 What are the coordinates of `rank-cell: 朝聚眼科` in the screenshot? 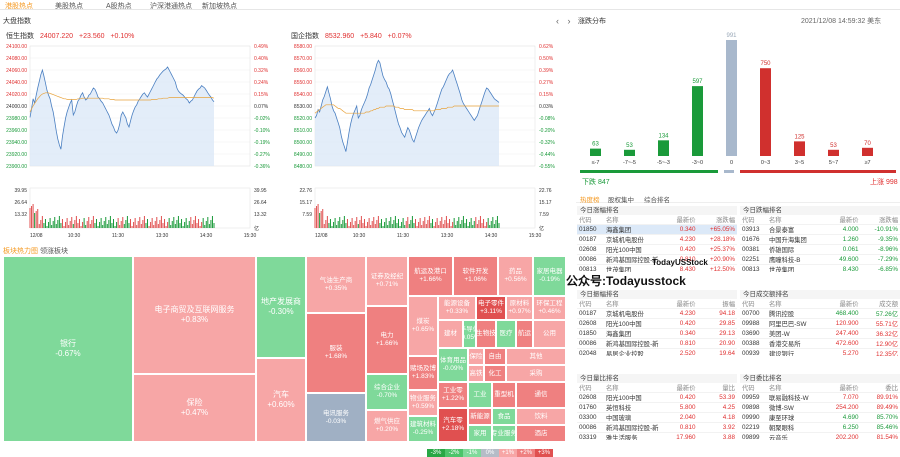 It's located at (795, 427).